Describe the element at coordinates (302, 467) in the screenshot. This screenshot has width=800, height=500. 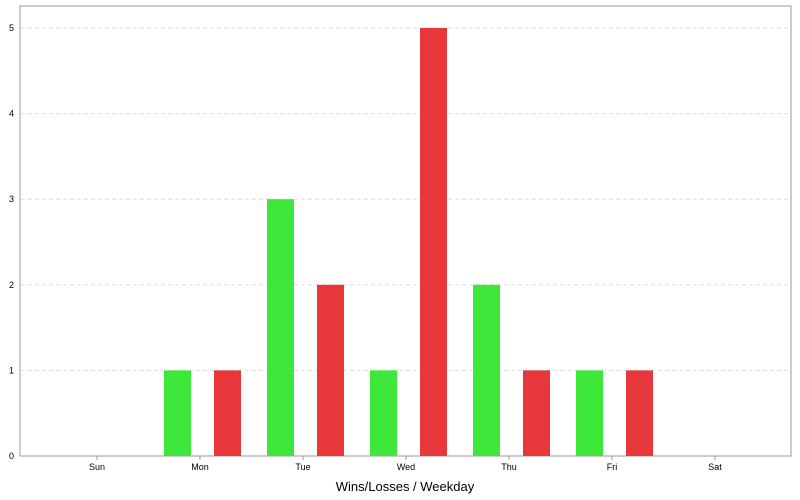
I see `x-tick-label: Tue` at that location.